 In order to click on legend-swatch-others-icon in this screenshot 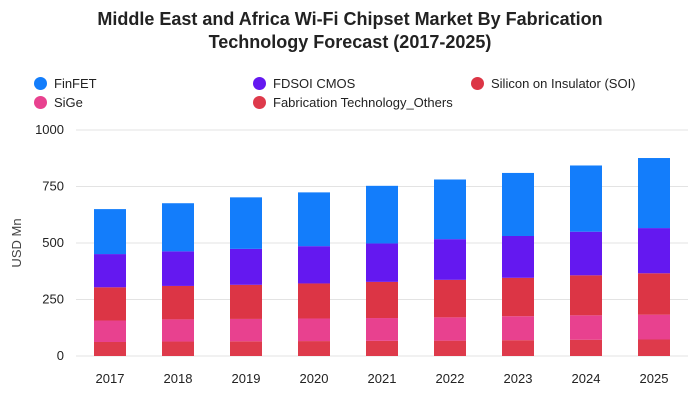, I will do `click(259, 102)`.